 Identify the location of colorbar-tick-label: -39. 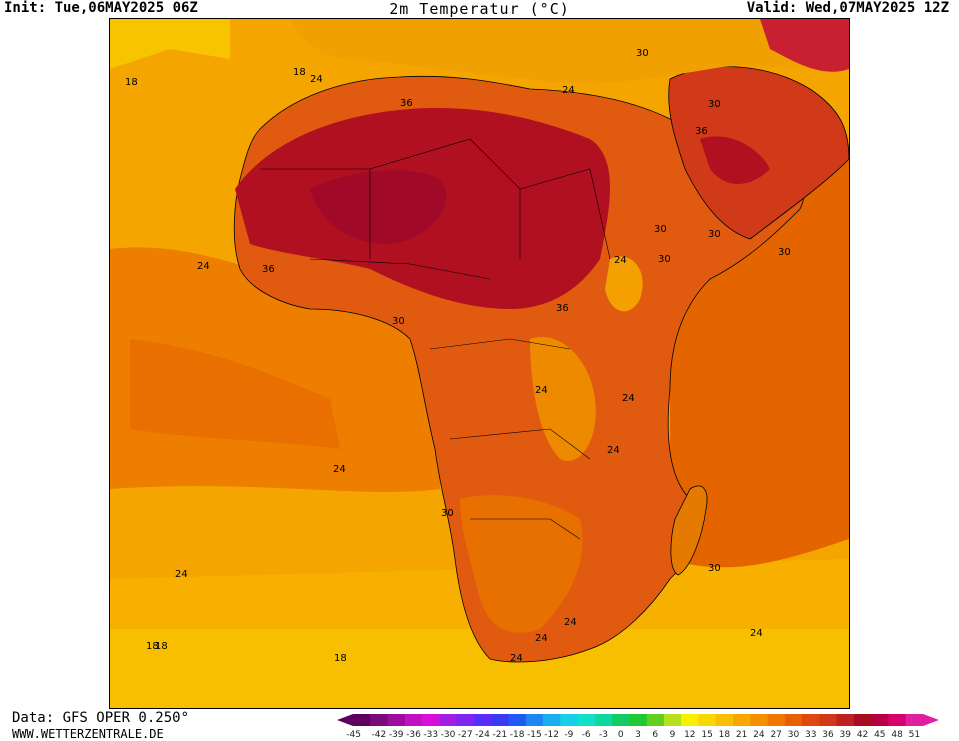
(396, 735).